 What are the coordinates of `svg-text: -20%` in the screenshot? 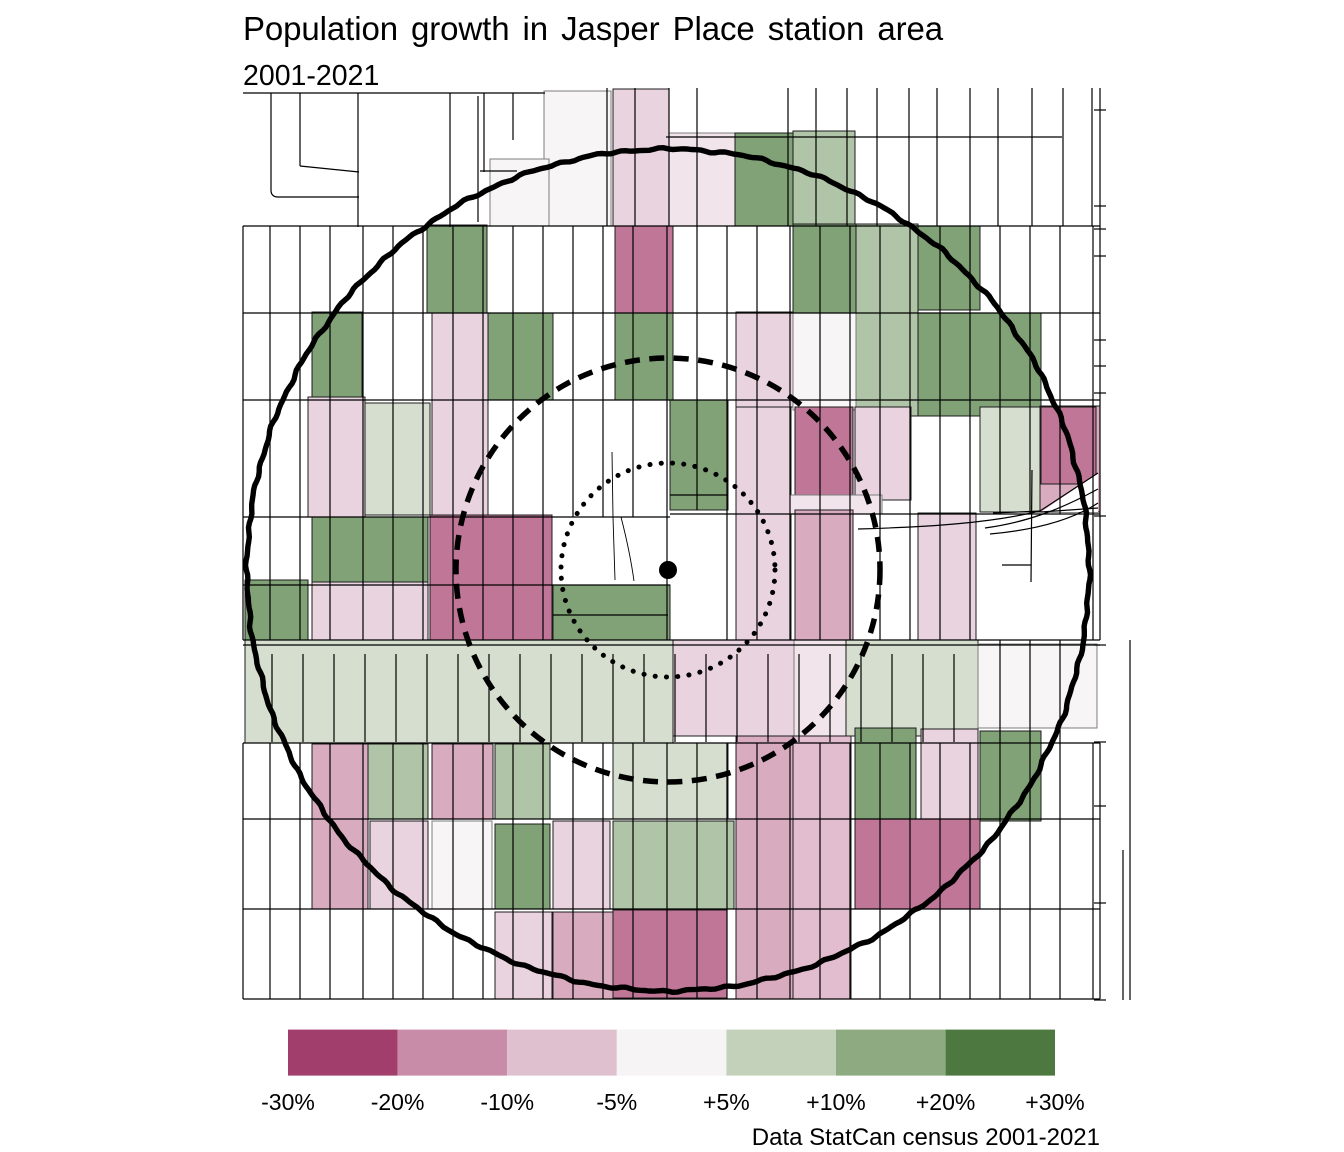 It's located at (398, 1102).